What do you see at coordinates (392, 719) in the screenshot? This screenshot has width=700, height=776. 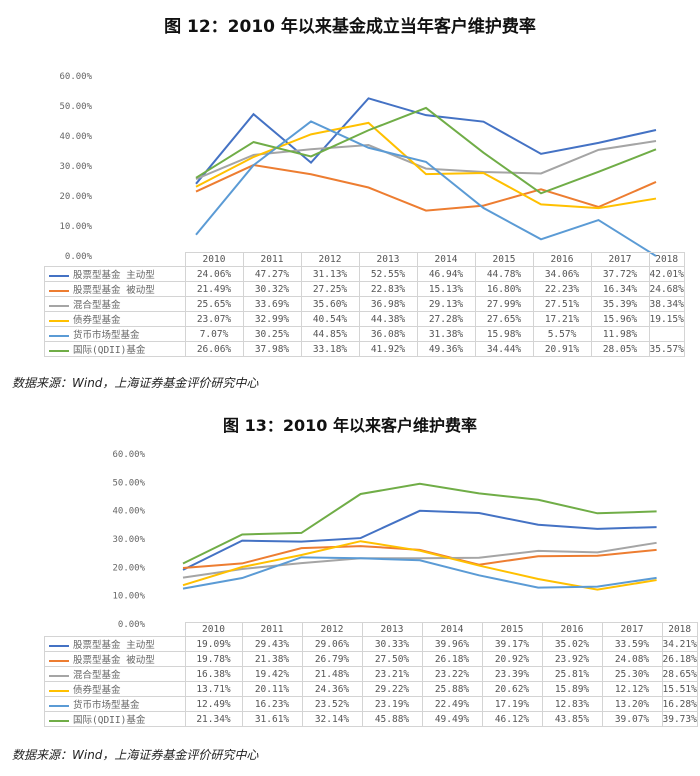 I see `table-cell: 45.88%` at bounding box center [392, 719].